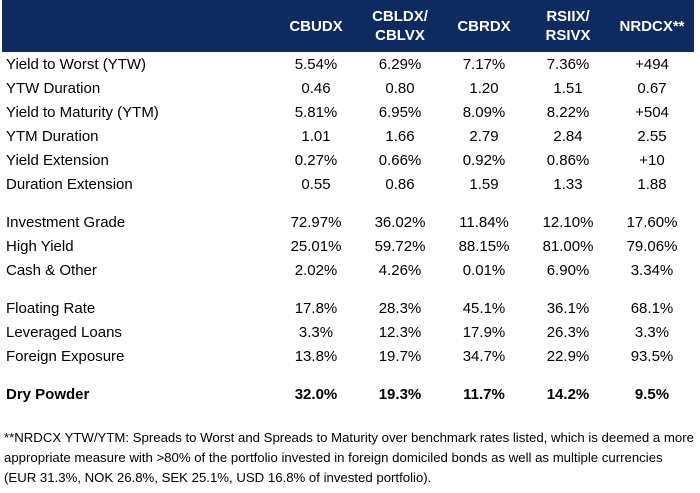 This screenshot has width=700, height=493. Describe the element at coordinates (316, 246) in the screenshot. I see `table-cell: 25.01%` at that location.